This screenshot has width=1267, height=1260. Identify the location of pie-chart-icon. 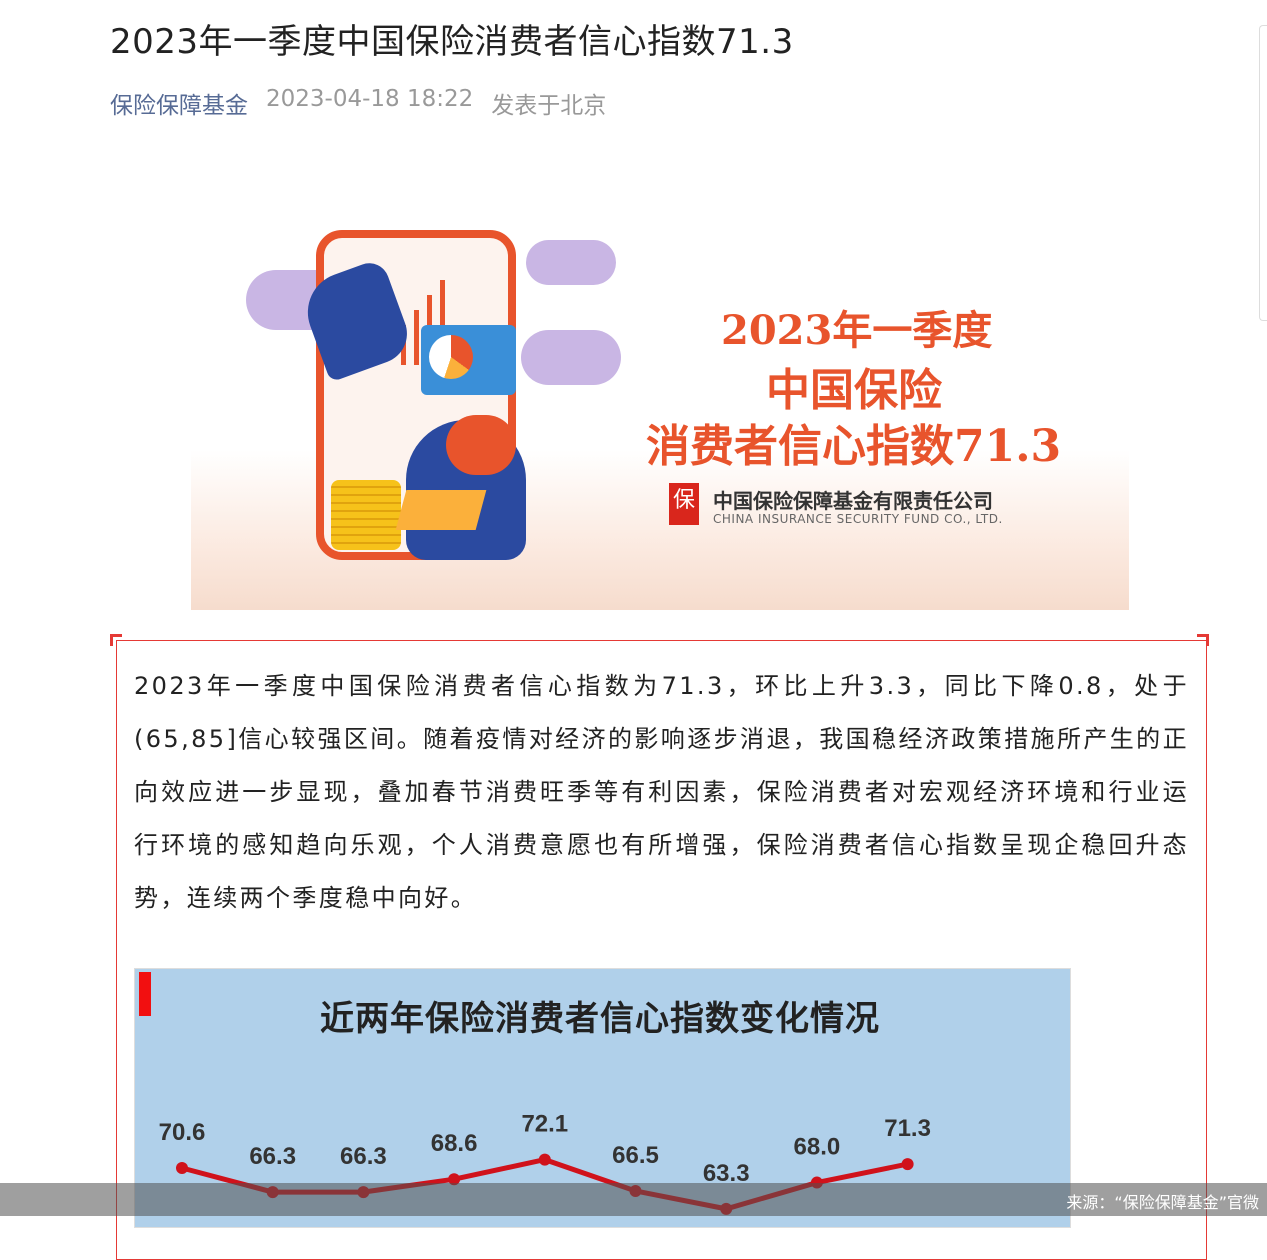
(451, 357).